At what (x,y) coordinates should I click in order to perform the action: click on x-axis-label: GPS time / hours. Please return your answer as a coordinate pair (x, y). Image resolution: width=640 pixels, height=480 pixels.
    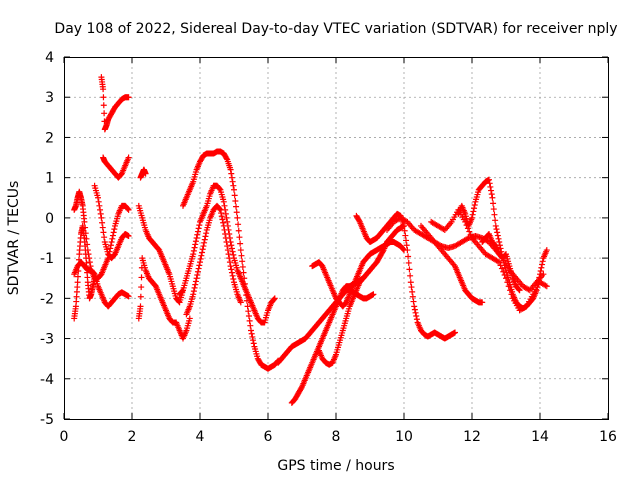
    Looking at the image, I should click on (335, 466).